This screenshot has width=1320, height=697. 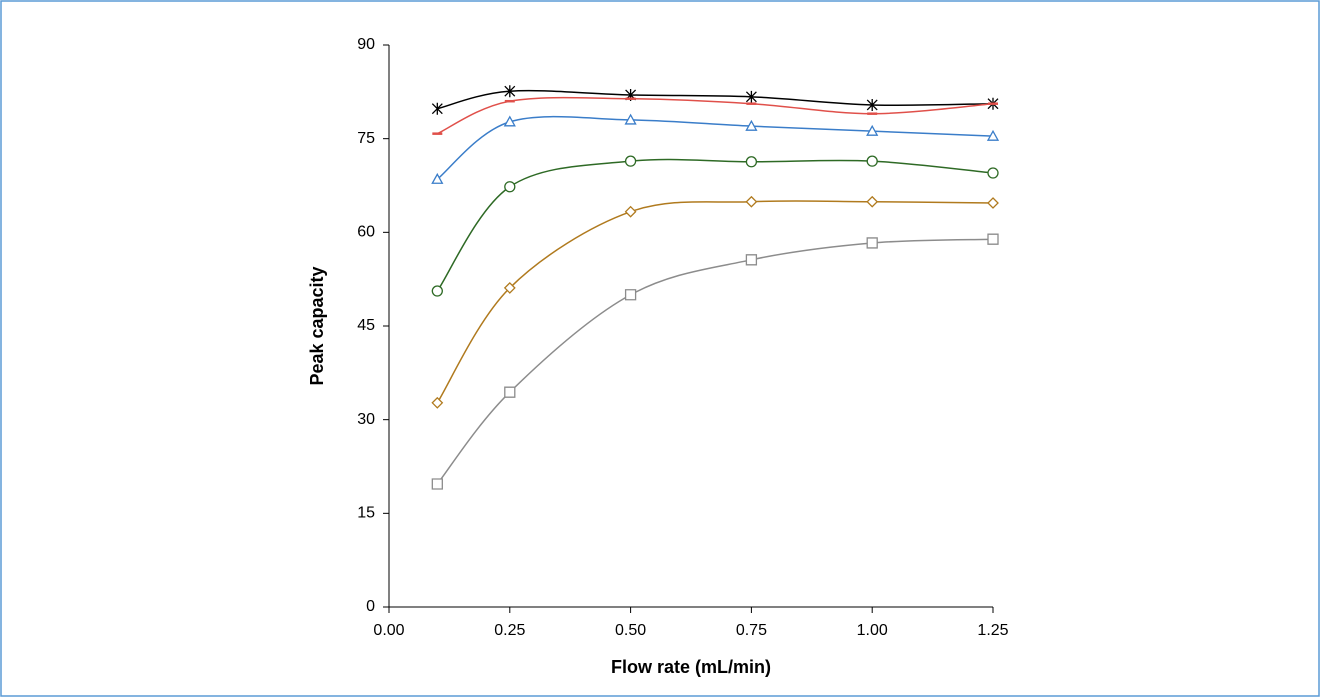 I want to click on y-axis-title: Peak capacity, so click(x=317, y=325).